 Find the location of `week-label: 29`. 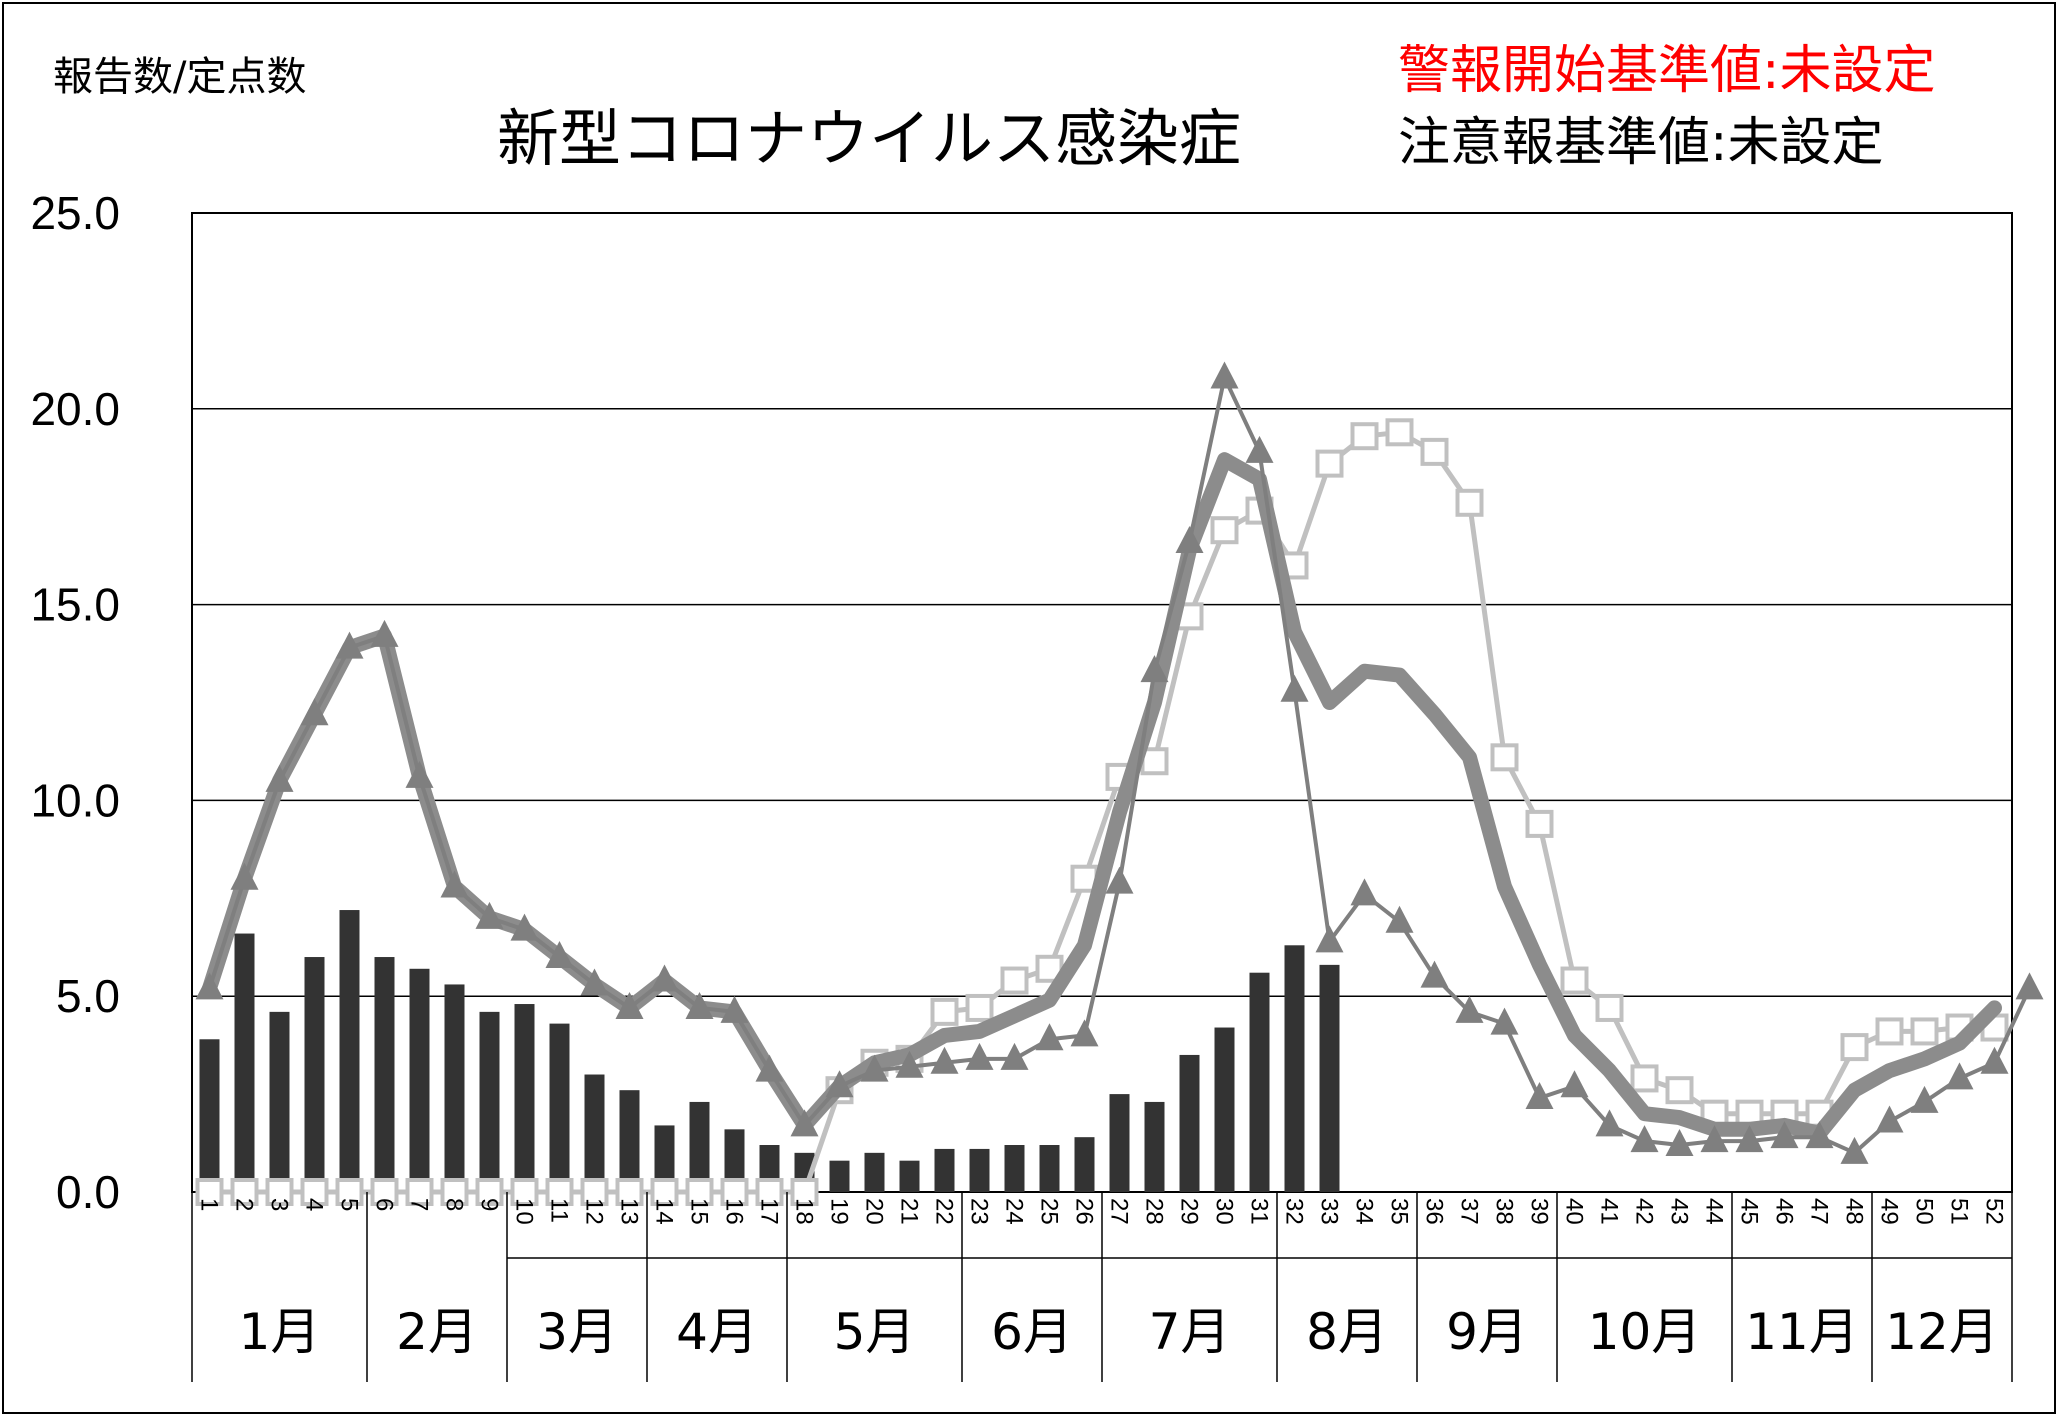

week-label: 29 is located at coordinates (1189, 1211).